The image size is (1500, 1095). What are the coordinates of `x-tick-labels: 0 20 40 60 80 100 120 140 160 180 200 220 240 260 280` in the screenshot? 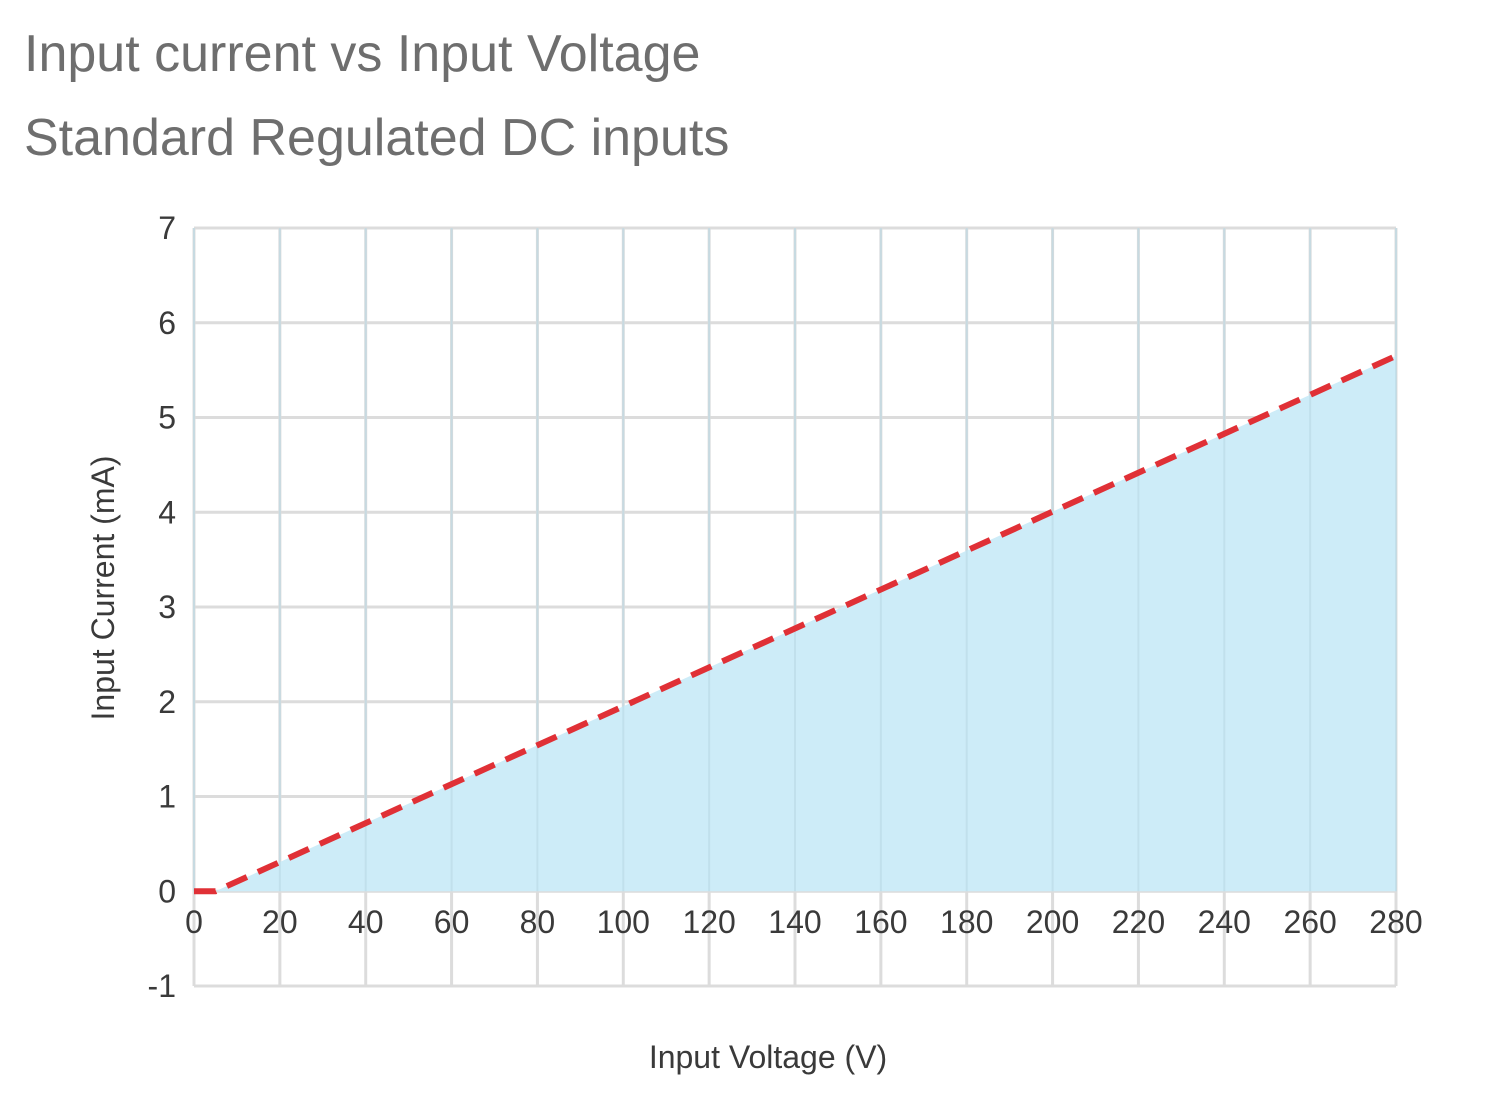 It's located at (804, 922).